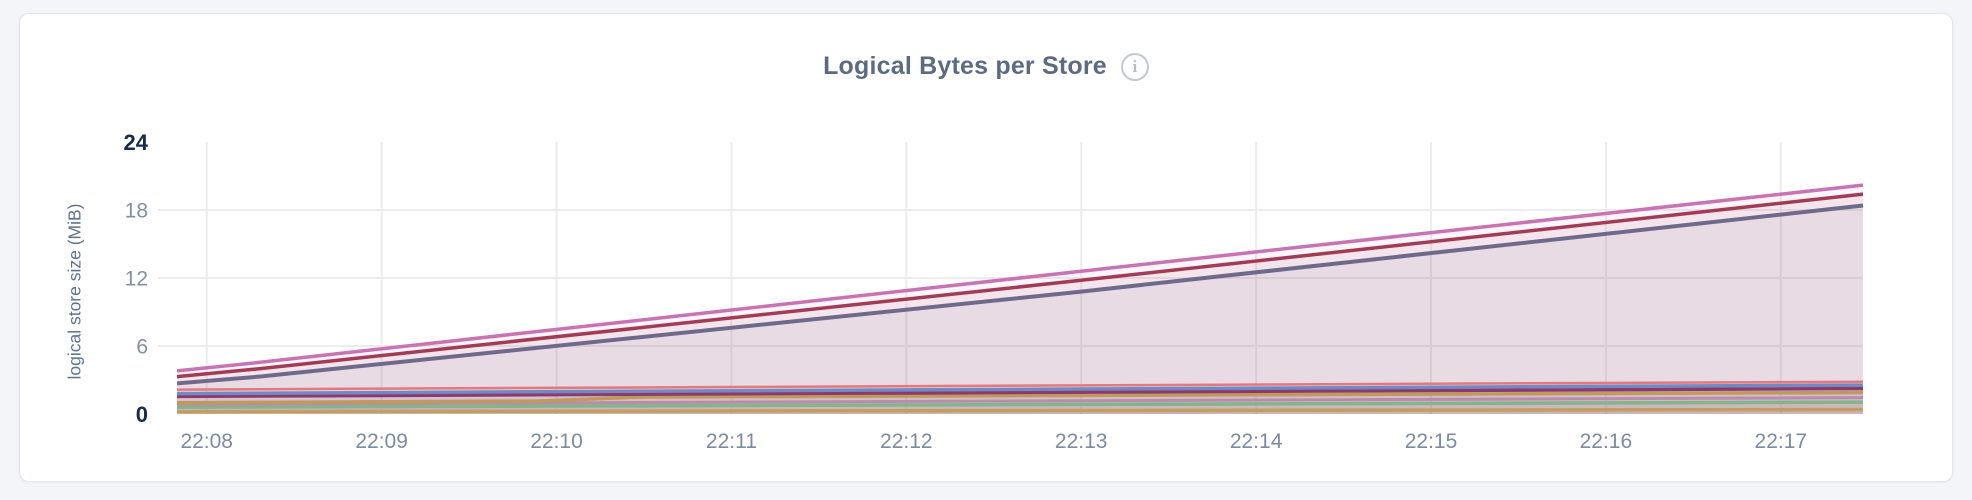 This screenshot has height=500, width=1972. What do you see at coordinates (142, 414) in the screenshot?
I see `y-tick-label: 0` at bounding box center [142, 414].